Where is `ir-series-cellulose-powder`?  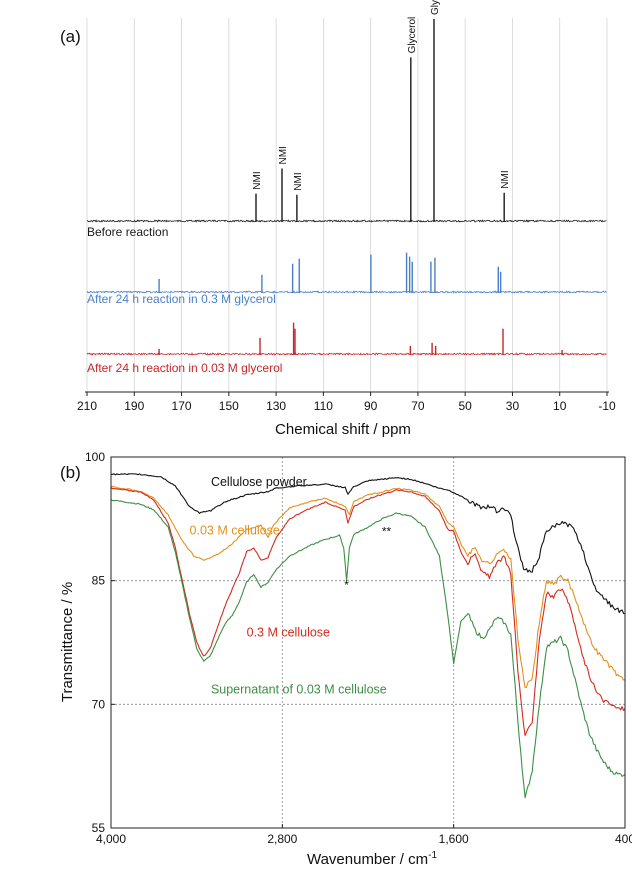
ir-series-cellulose-powder is located at coordinates (368, 544).